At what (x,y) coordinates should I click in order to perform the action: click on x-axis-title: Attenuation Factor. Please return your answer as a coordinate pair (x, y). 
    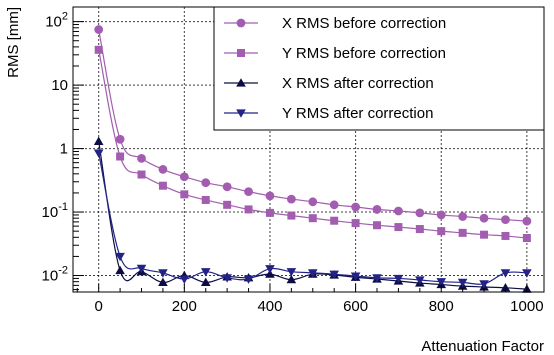
    Looking at the image, I should click on (482, 346).